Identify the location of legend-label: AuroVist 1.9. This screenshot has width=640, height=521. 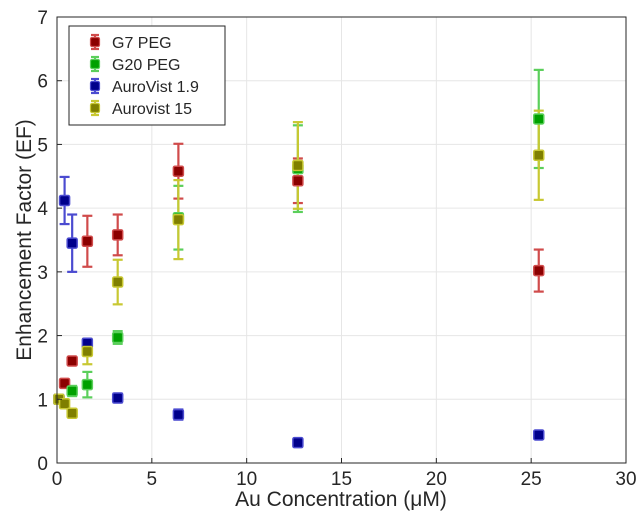
(155, 87).